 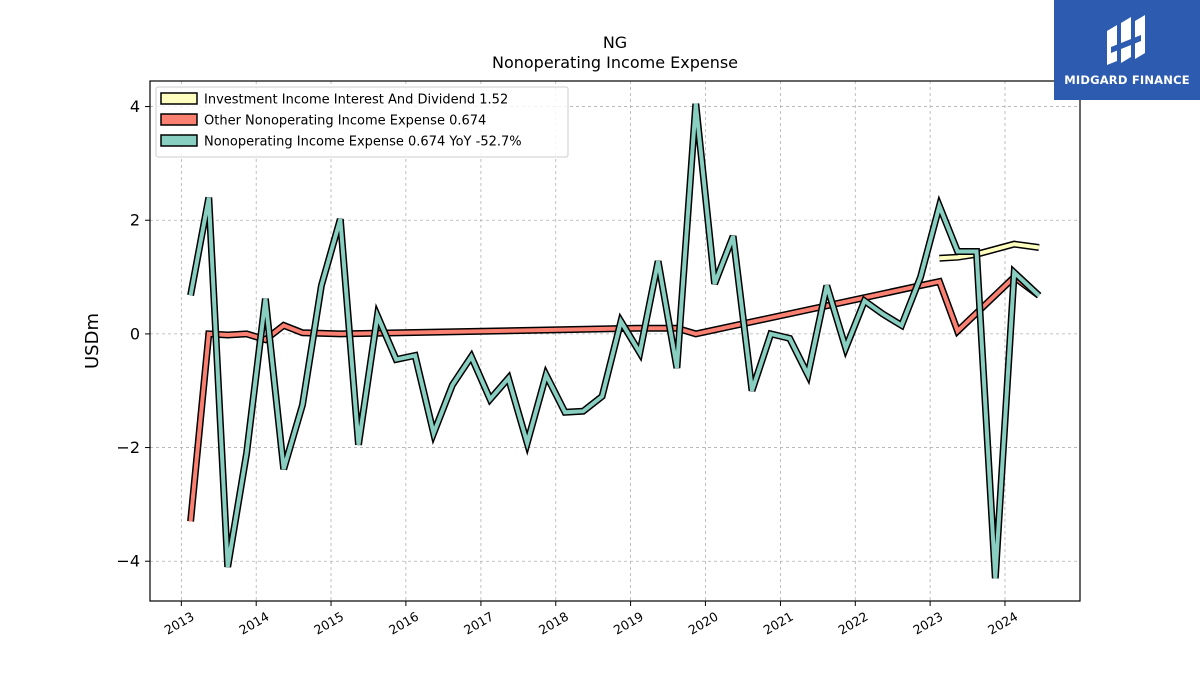 What do you see at coordinates (1126, 40) in the screenshot?
I see `midgard-logo-icon` at bounding box center [1126, 40].